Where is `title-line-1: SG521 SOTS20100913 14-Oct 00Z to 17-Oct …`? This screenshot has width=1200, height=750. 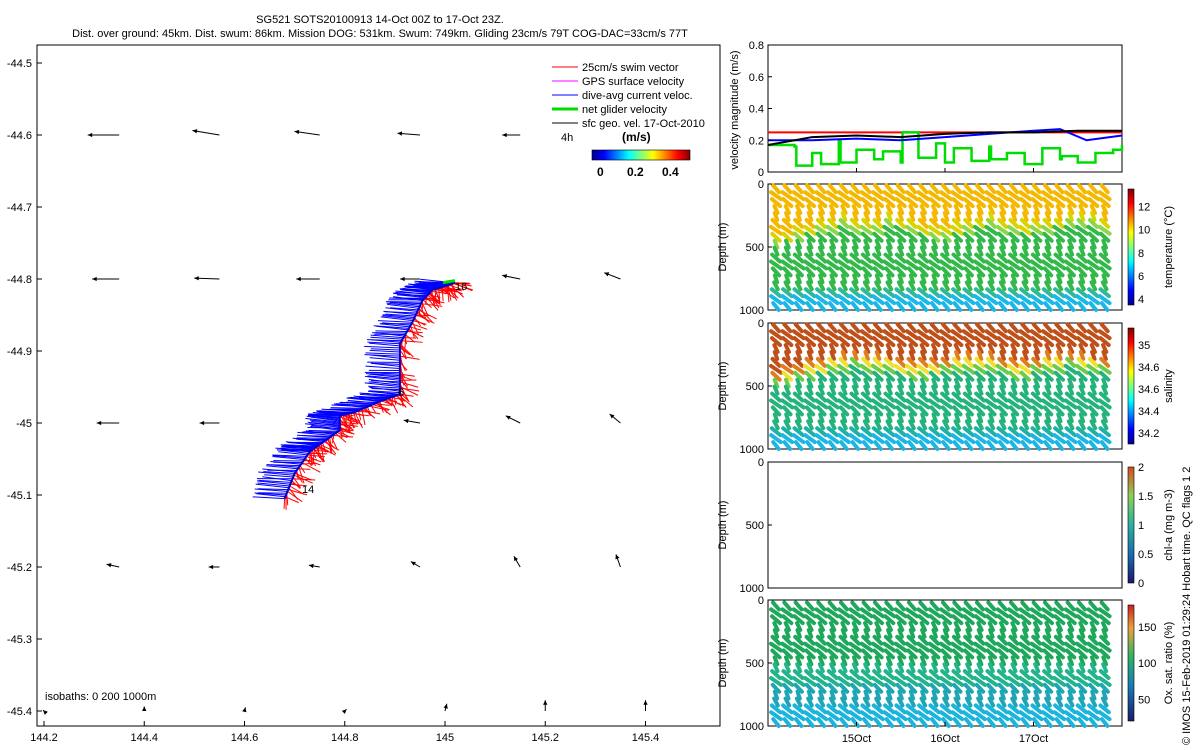
title-line-1: SG521 SOTS20100913 14-Oct 00Z to 17-Oct … is located at coordinates (380, 20).